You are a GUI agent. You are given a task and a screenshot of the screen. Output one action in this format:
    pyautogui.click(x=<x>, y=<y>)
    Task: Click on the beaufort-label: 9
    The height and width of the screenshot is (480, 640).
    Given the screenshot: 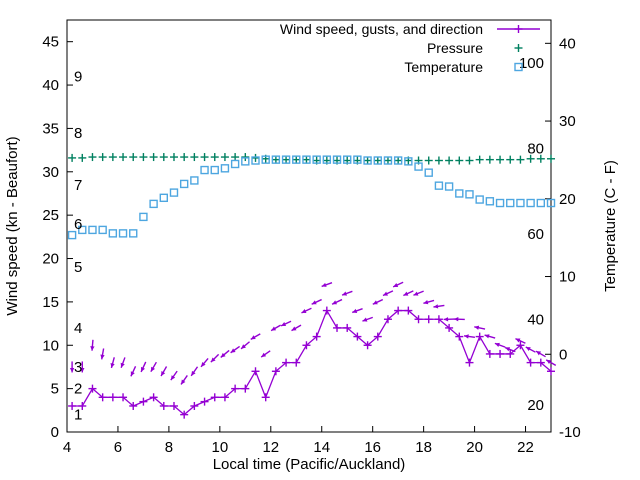 What is the action you would take?
    pyautogui.click(x=78, y=76)
    